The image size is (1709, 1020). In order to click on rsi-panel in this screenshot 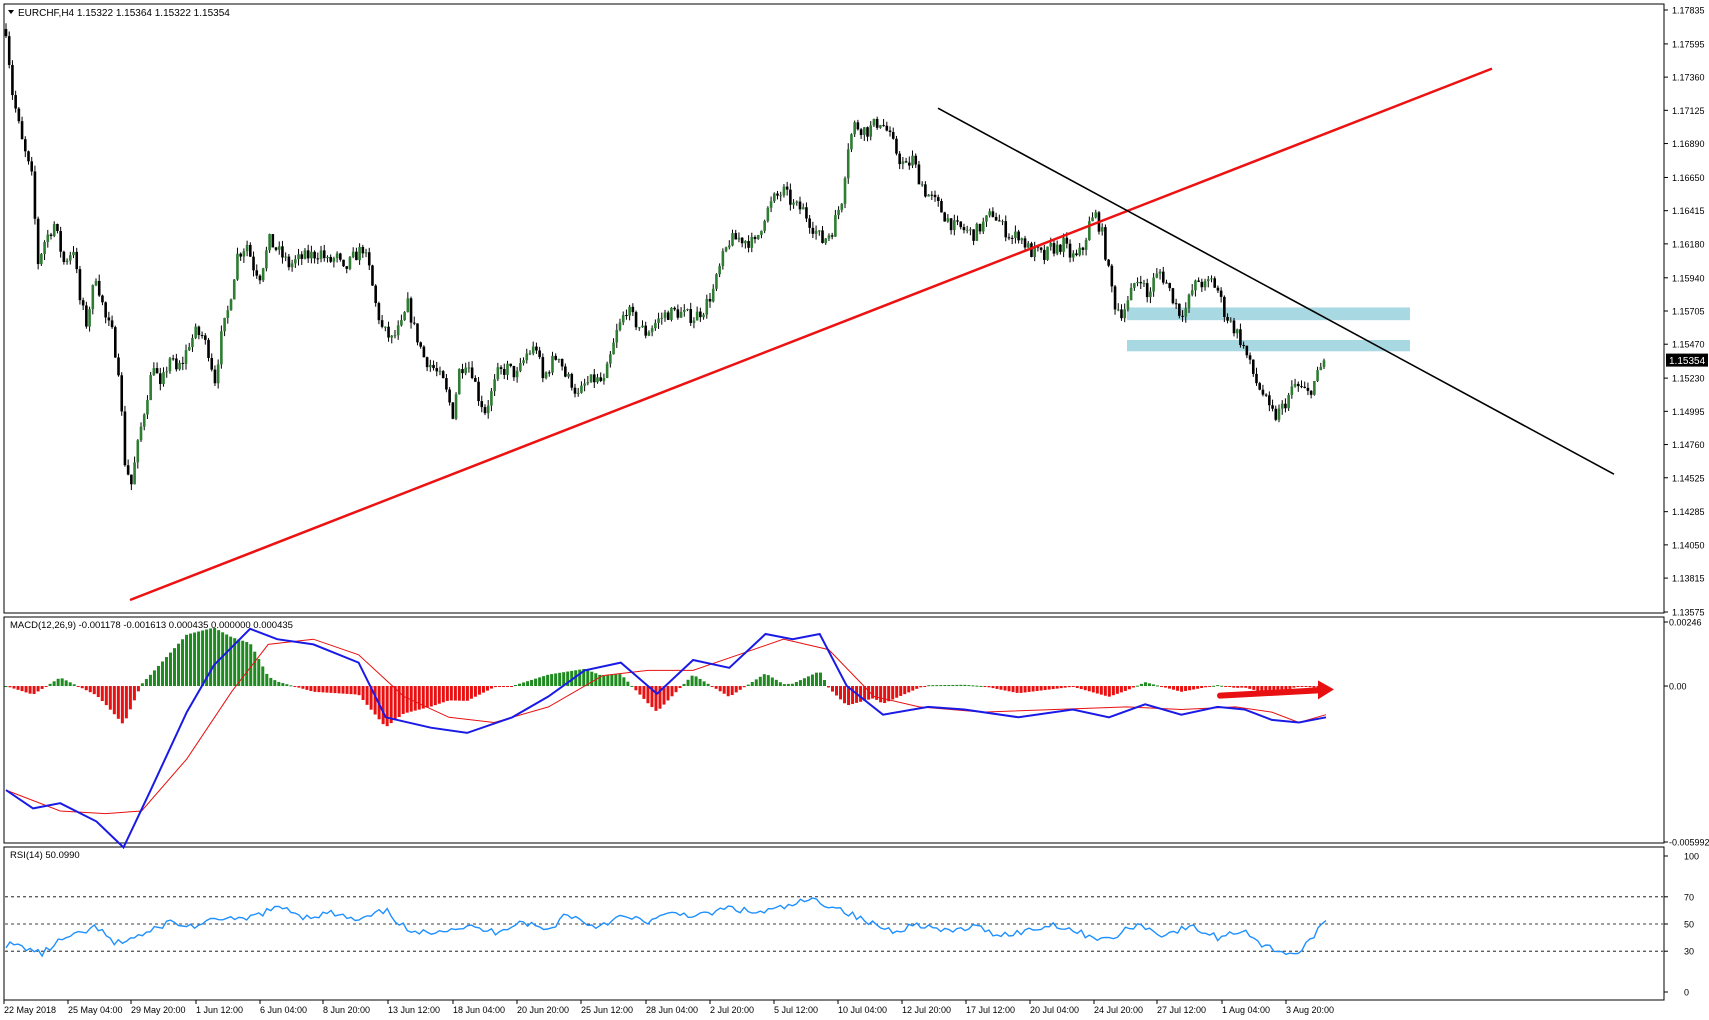, I will do `click(834, 923)`.